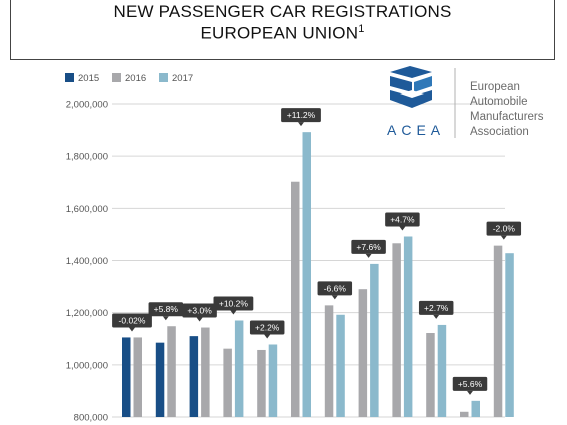  I want to click on y-tick-label: 1,200,000, so click(87, 313).